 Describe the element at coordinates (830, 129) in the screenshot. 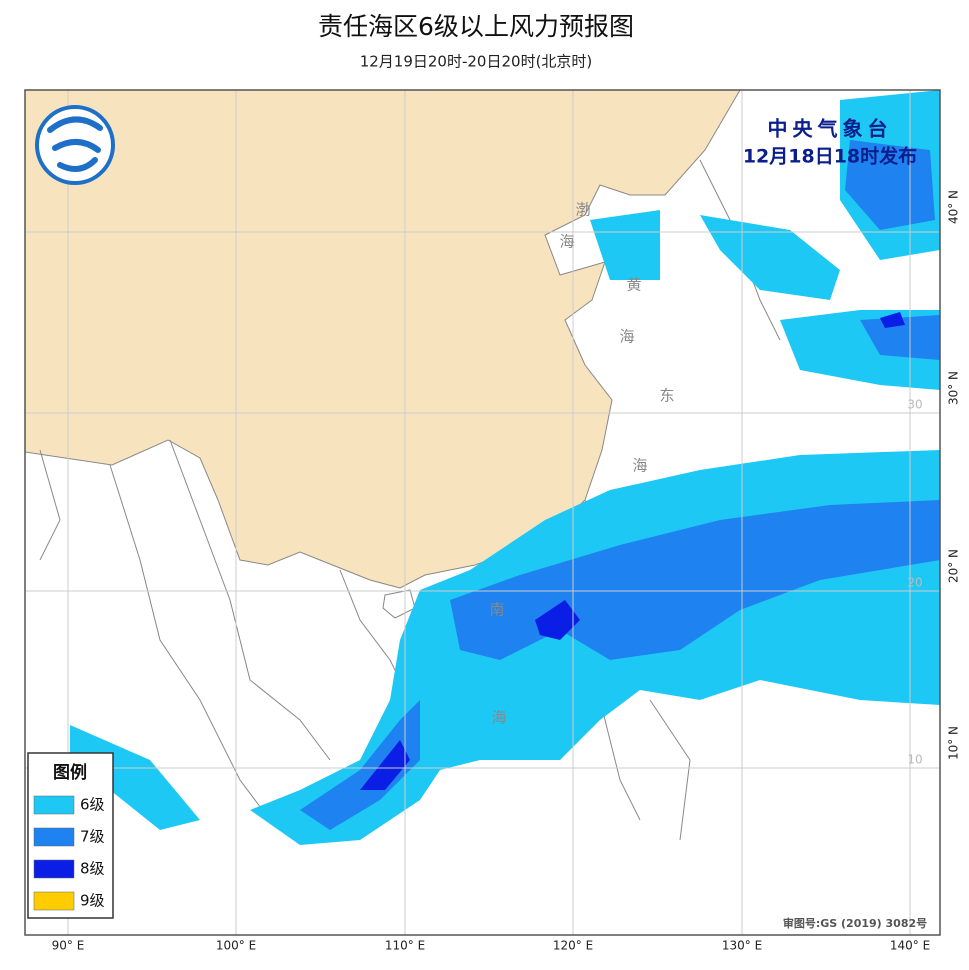

I see `issuer-agency: 中央气象台` at that location.